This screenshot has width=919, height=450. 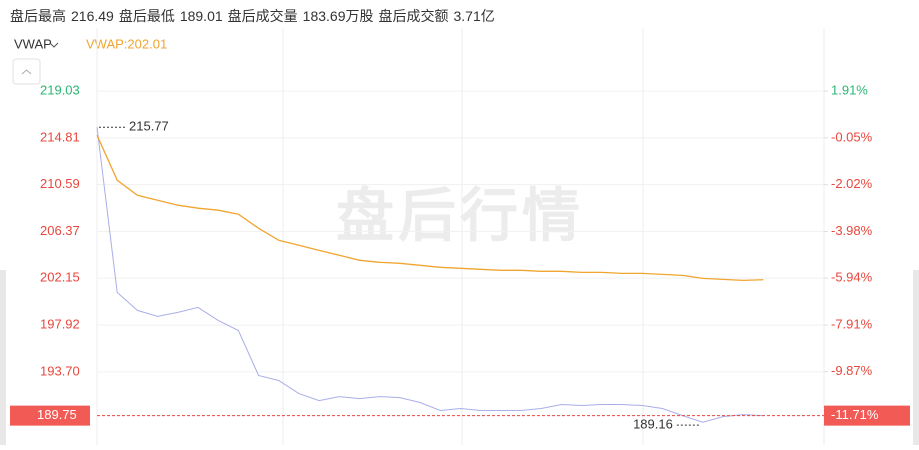 What do you see at coordinates (338, 16) in the screenshot?
I see `stat-value: 183.69万股` at bounding box center [338, 16].